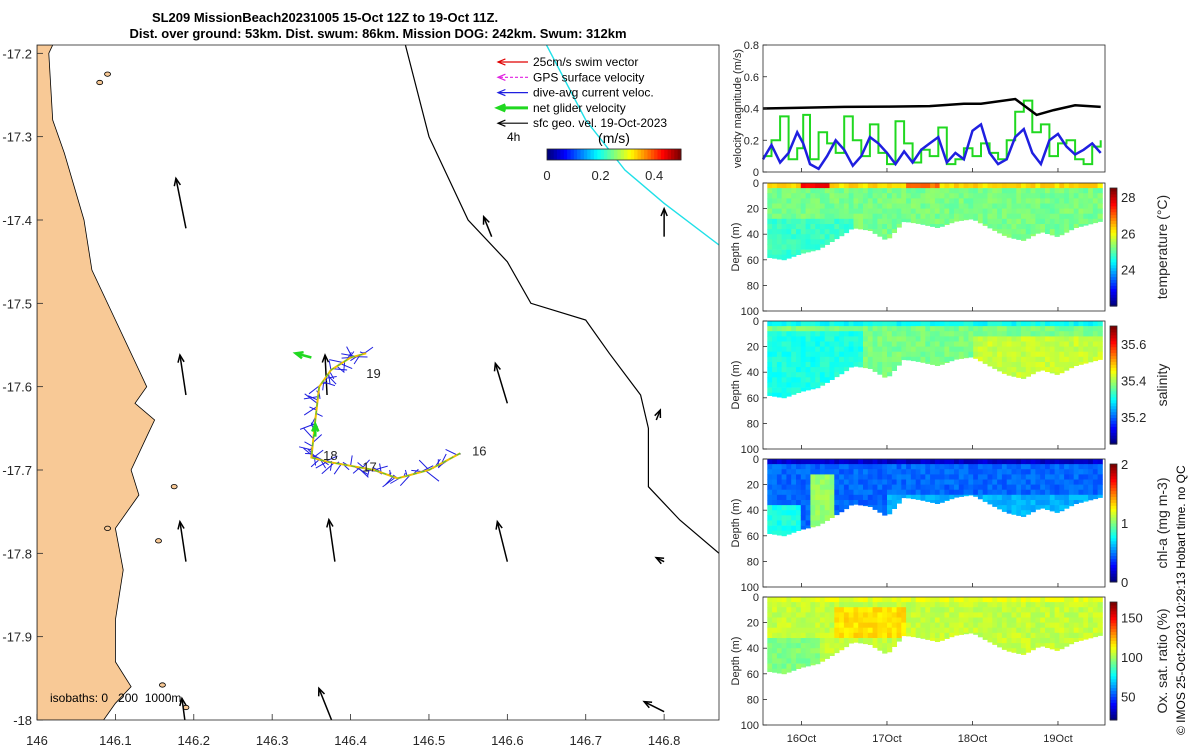  Describe the element at coordinates (331, 458) in the screenshot. I see `dive-avg-current-vector` at that location.